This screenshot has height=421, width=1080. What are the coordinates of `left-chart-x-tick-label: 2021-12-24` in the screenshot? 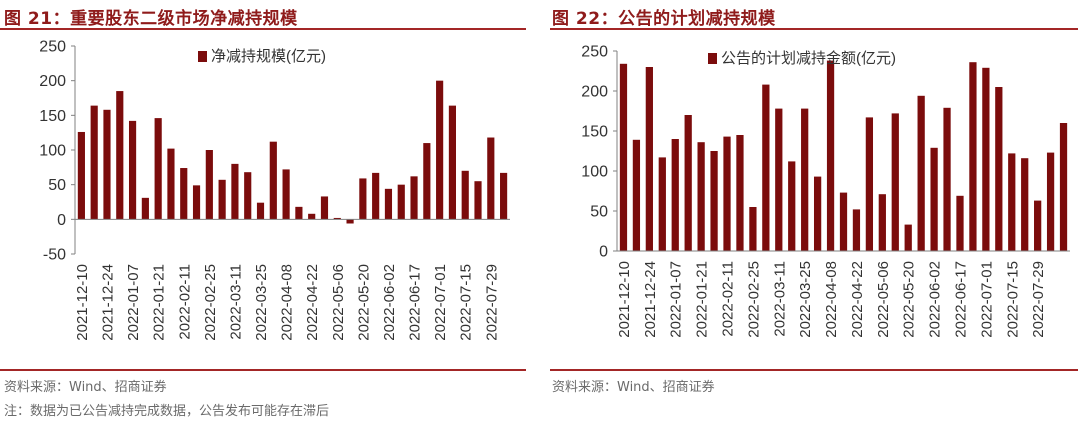 It's located at (107, 302).